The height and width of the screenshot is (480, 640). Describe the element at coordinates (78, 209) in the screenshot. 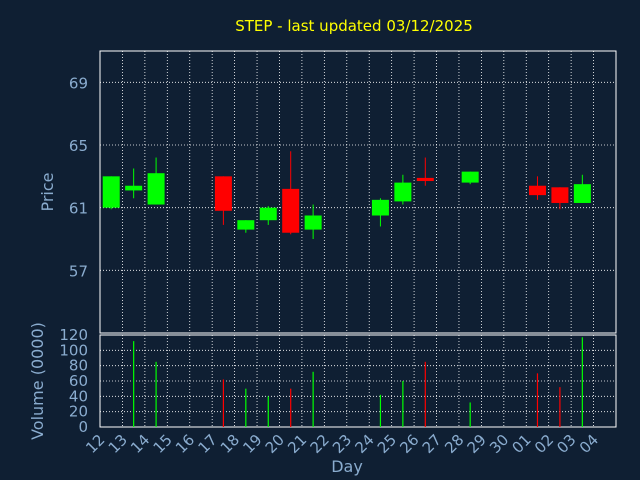

I see `price-tick-label: 61` at that location.